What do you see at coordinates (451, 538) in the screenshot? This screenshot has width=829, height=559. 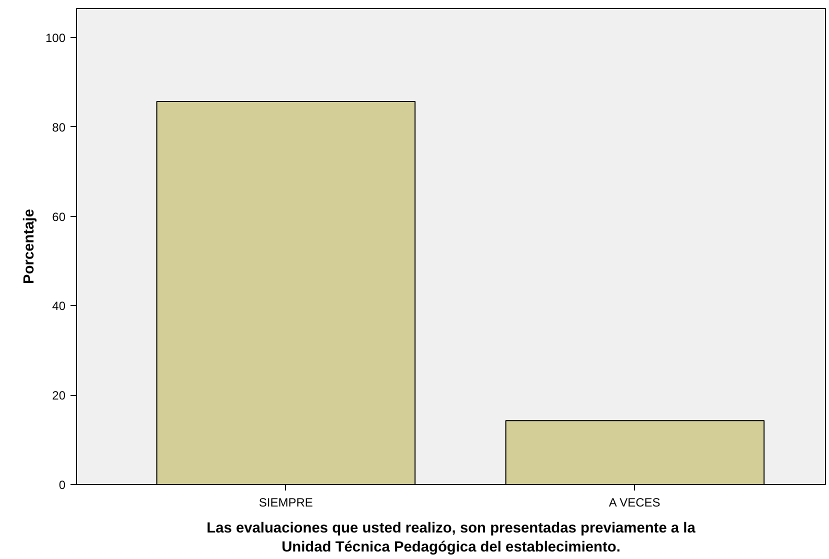 I see `x-axis-title: Las evaluaciones que usted realizo, son presentadas previamente a la Unidad Técnica Pedagógica del establecimiento.` at bounding box center [451, 538].